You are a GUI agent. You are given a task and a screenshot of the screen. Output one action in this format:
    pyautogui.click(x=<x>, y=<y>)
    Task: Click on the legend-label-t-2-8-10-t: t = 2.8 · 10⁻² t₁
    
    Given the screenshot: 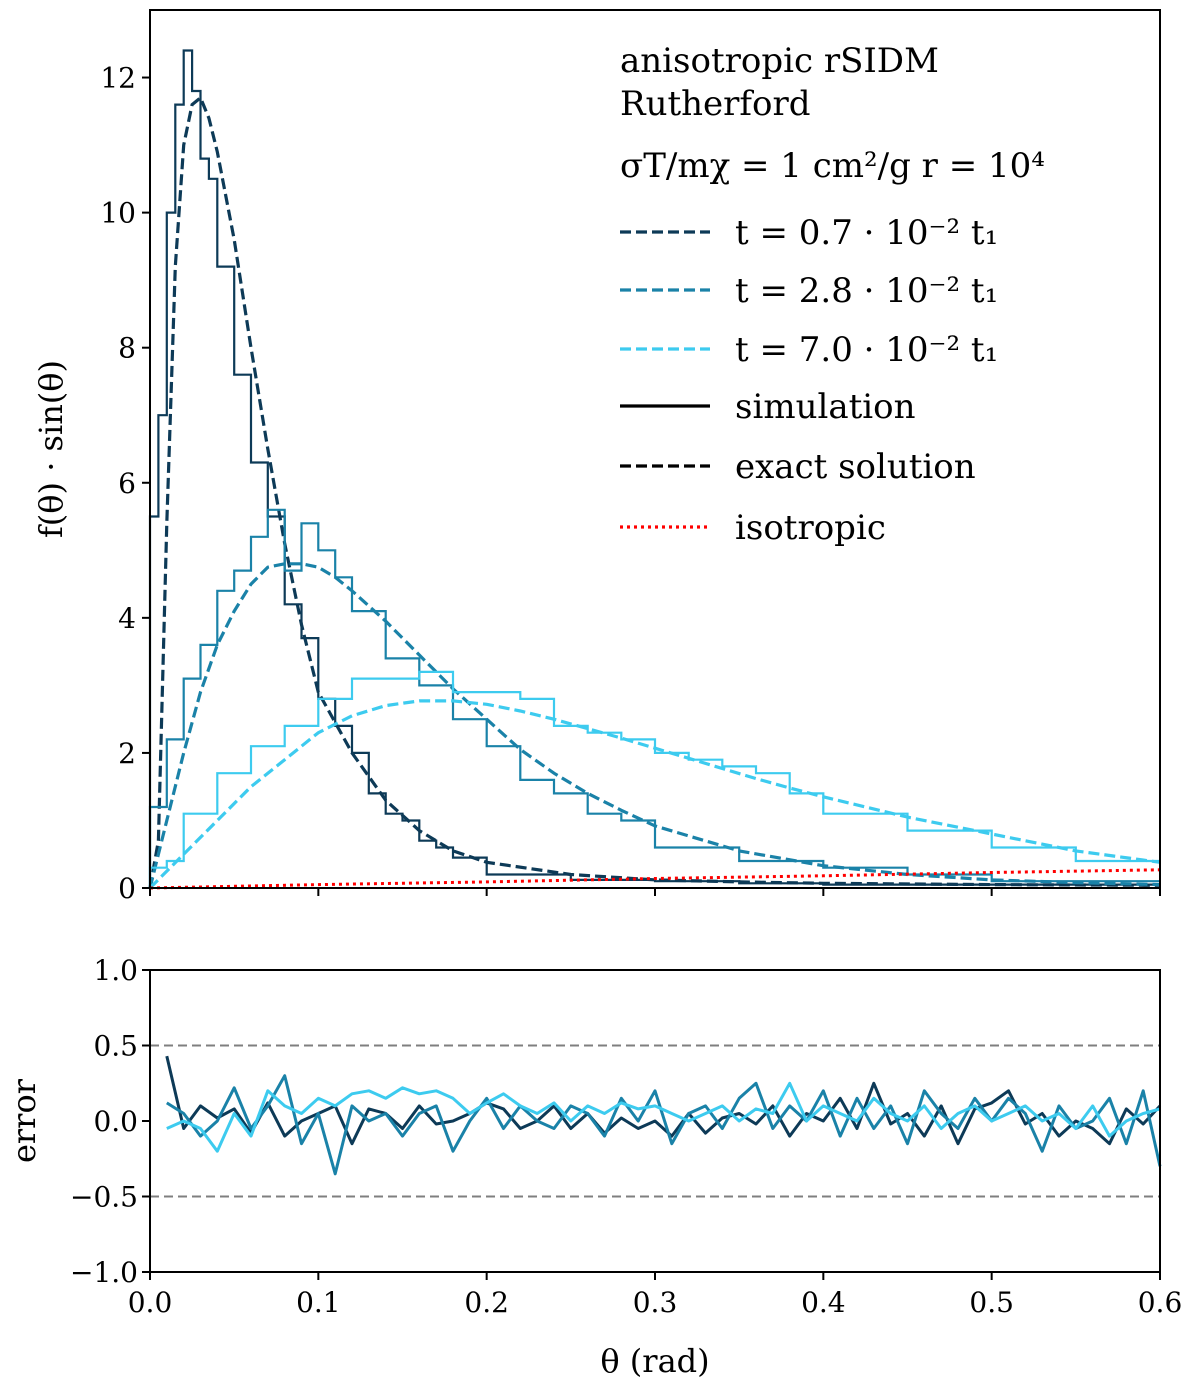 What is the action you would take?
    pyautogui.click(x=866, y=291)
    